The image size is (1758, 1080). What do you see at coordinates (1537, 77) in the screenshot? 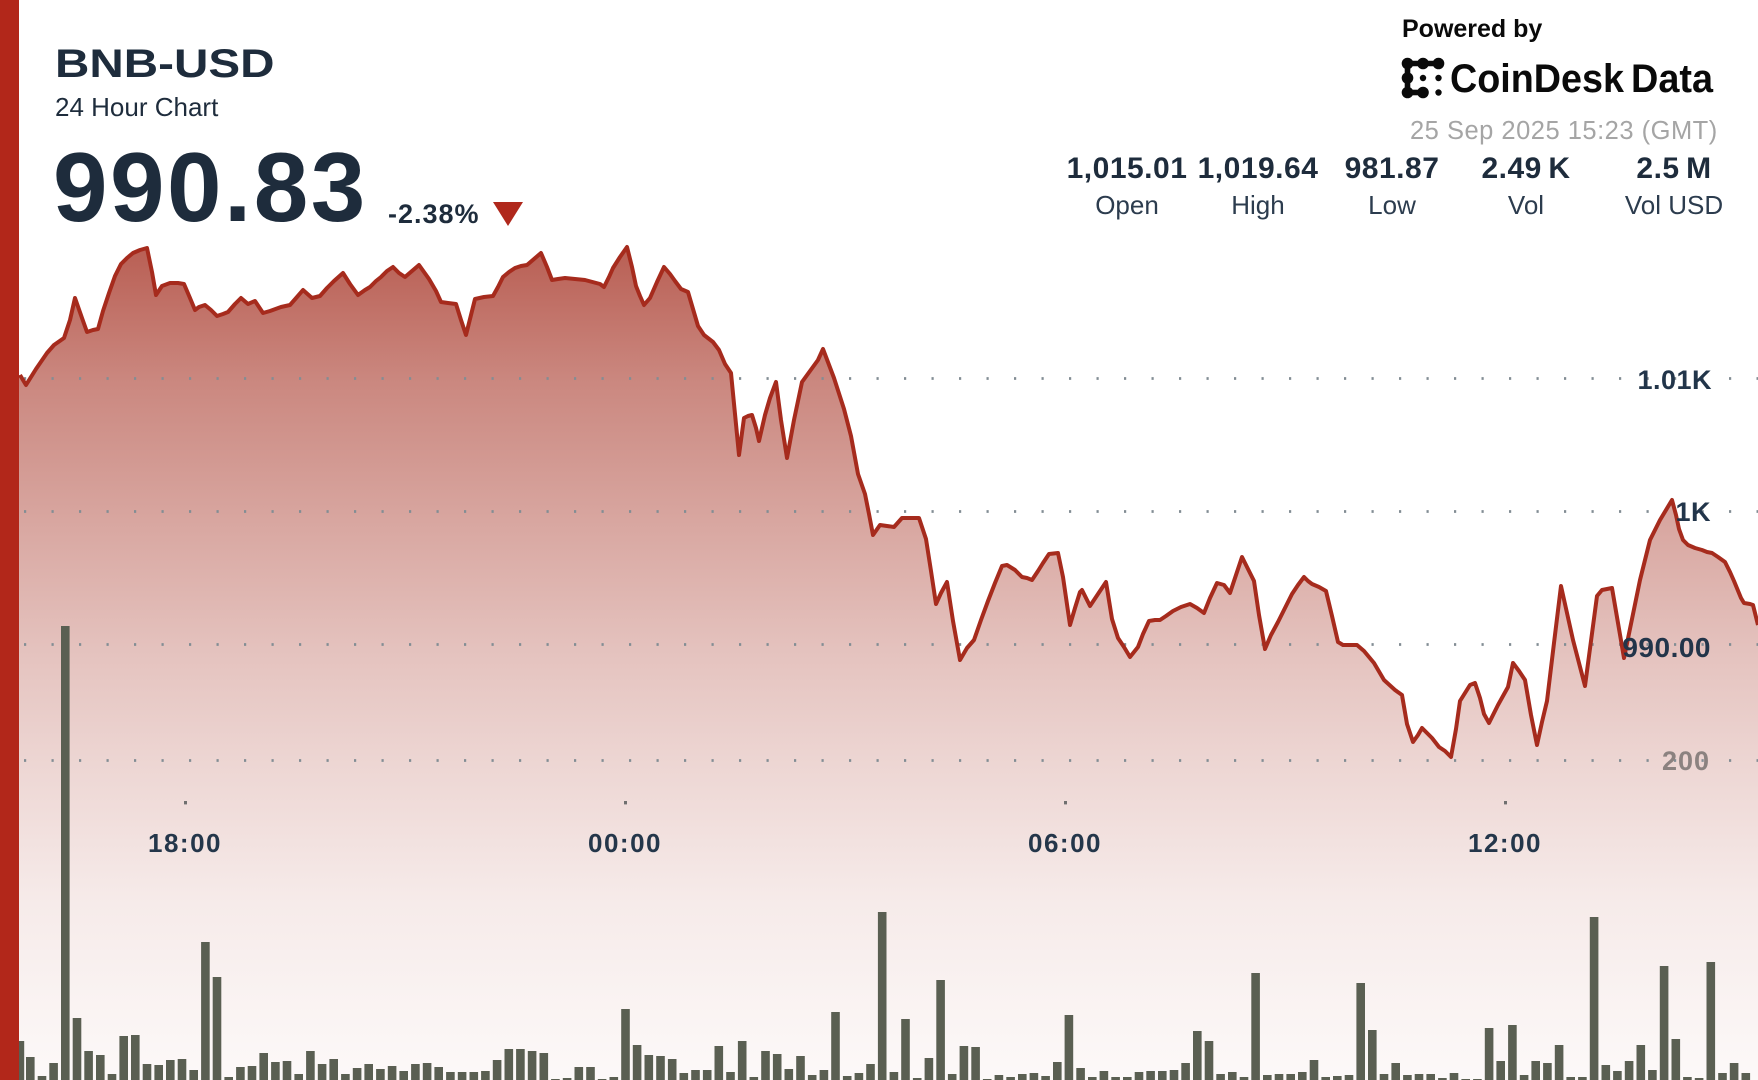
I see `svg-text: CoinDesk` at bounding box center [1537, 77].